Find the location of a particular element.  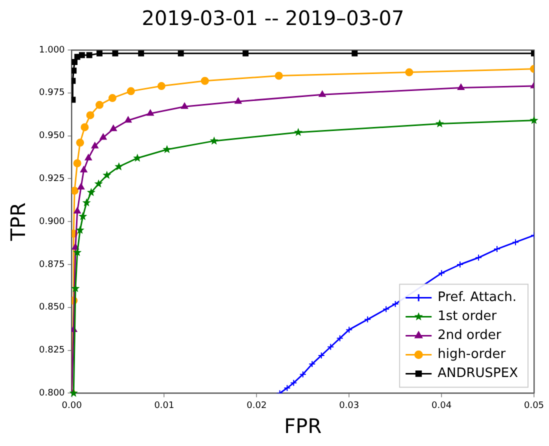

x-tick-label: 0.00 is located at coordinates (72, 405).